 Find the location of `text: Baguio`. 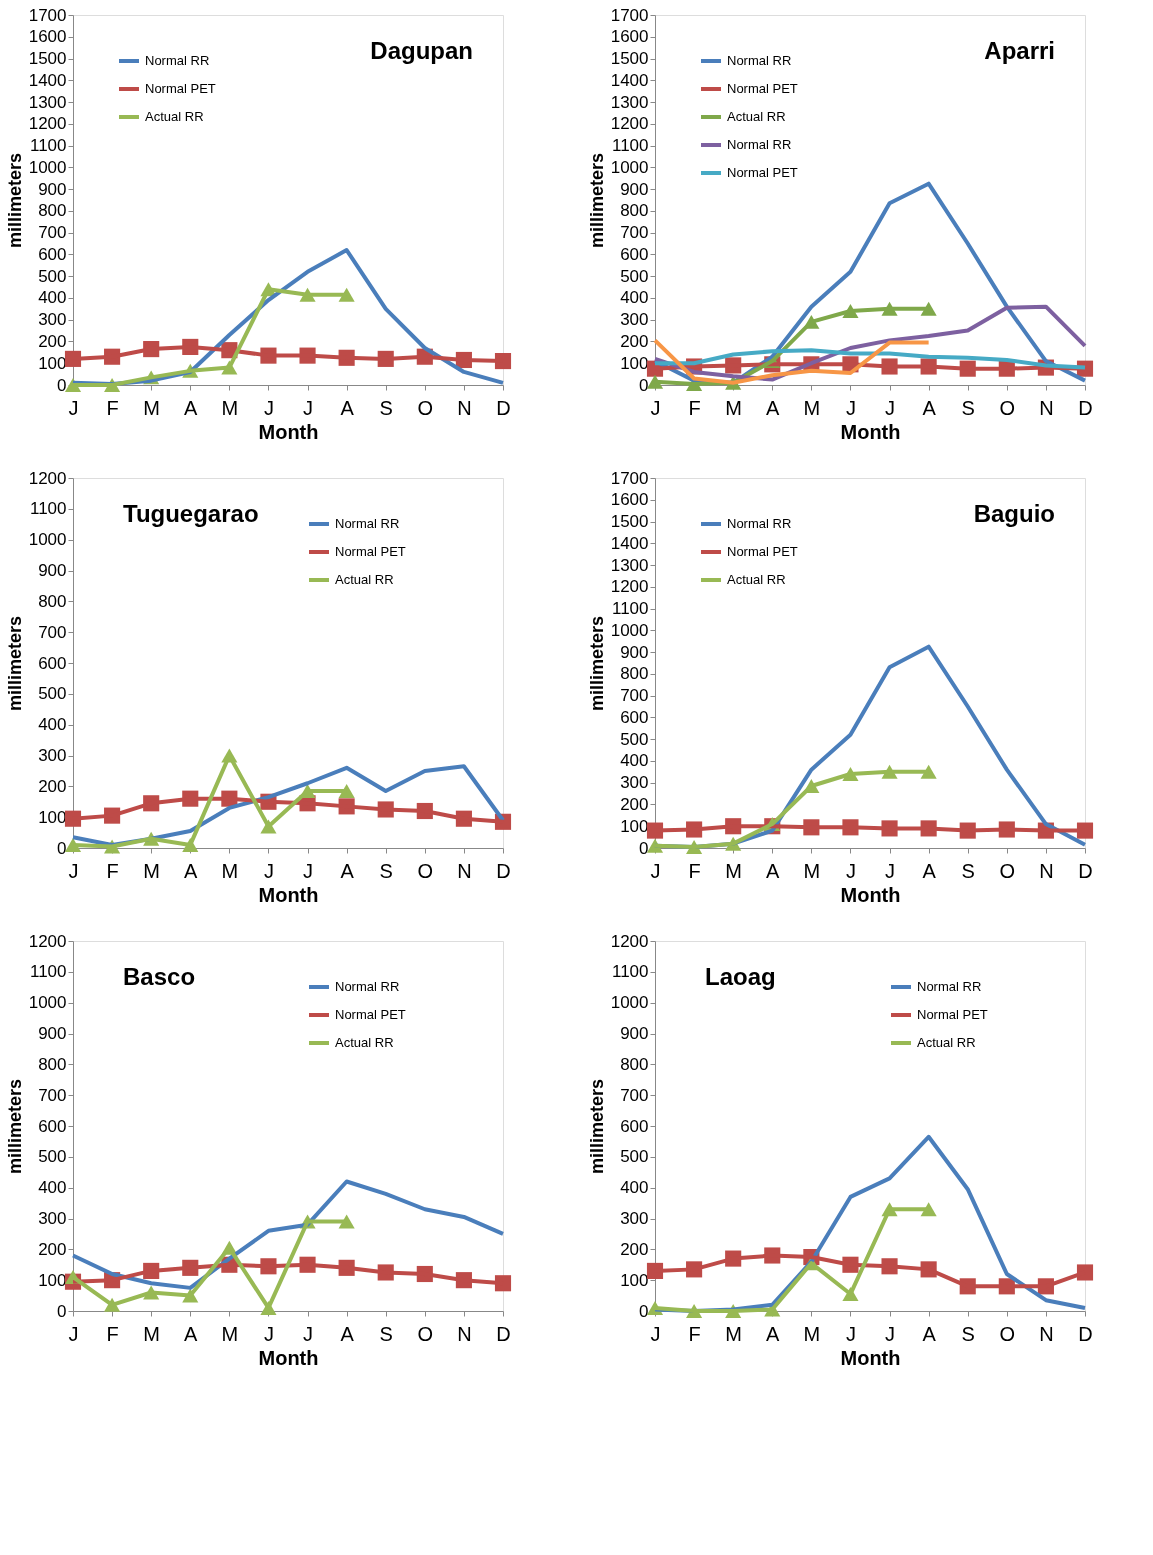

text: Baguio is located at coordinates (1014, 513).